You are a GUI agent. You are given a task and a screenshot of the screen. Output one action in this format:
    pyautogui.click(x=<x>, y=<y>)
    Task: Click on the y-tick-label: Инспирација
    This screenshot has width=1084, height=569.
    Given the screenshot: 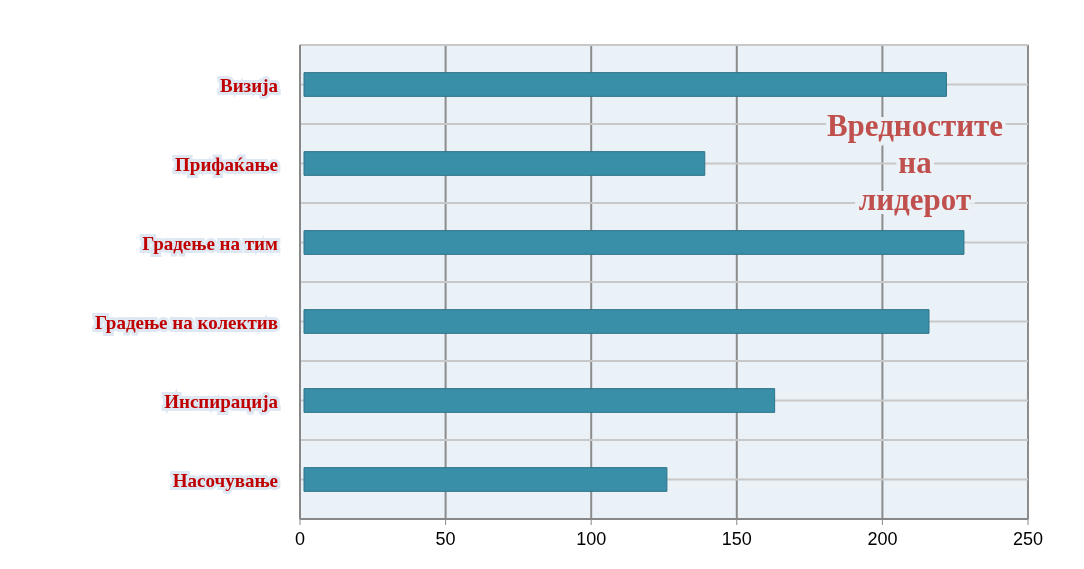 What is the action you would take?
    pyautogui.click(x=221, y=401)
    